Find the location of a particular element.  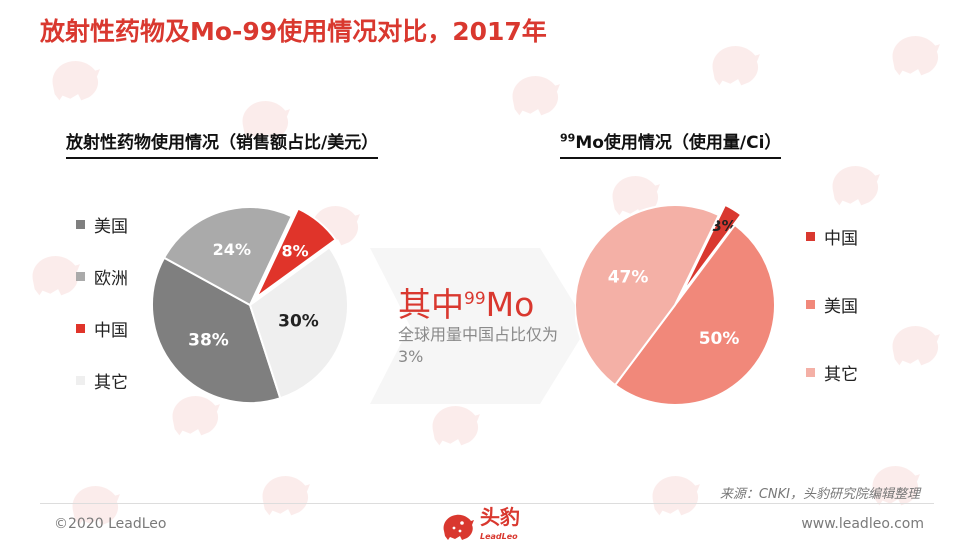

legend-item-other: 其它 is located at coordinates (102, 380).